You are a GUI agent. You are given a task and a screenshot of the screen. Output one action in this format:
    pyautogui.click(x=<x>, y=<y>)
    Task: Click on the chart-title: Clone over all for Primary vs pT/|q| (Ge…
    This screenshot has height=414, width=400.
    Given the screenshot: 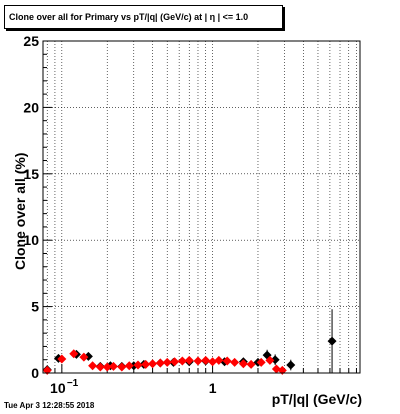 What is the action you would take?
    pyautogui.click(x=129, y=17)
    